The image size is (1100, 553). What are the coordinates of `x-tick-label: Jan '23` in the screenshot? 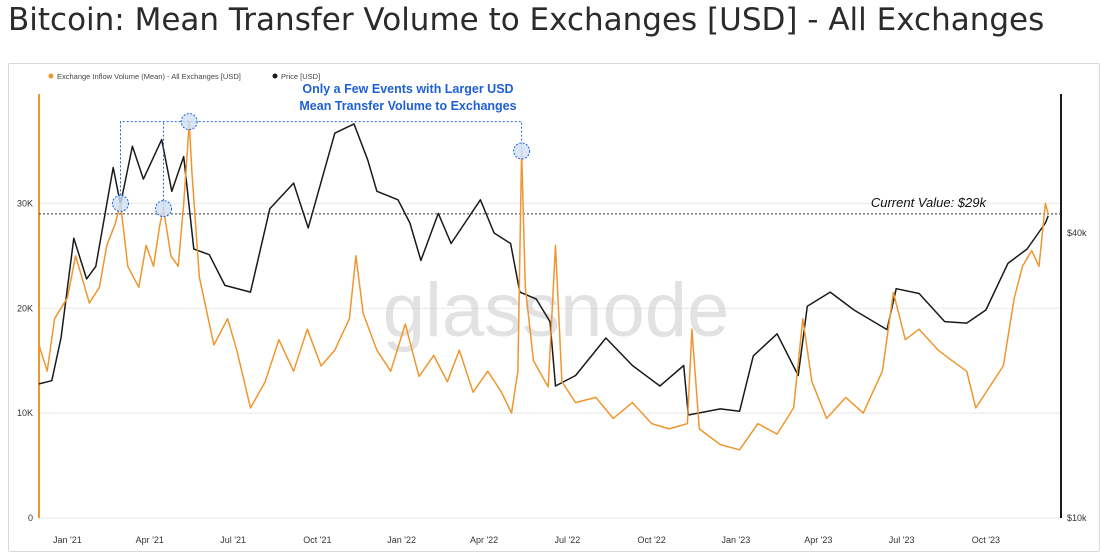 It's located at (736, 540).